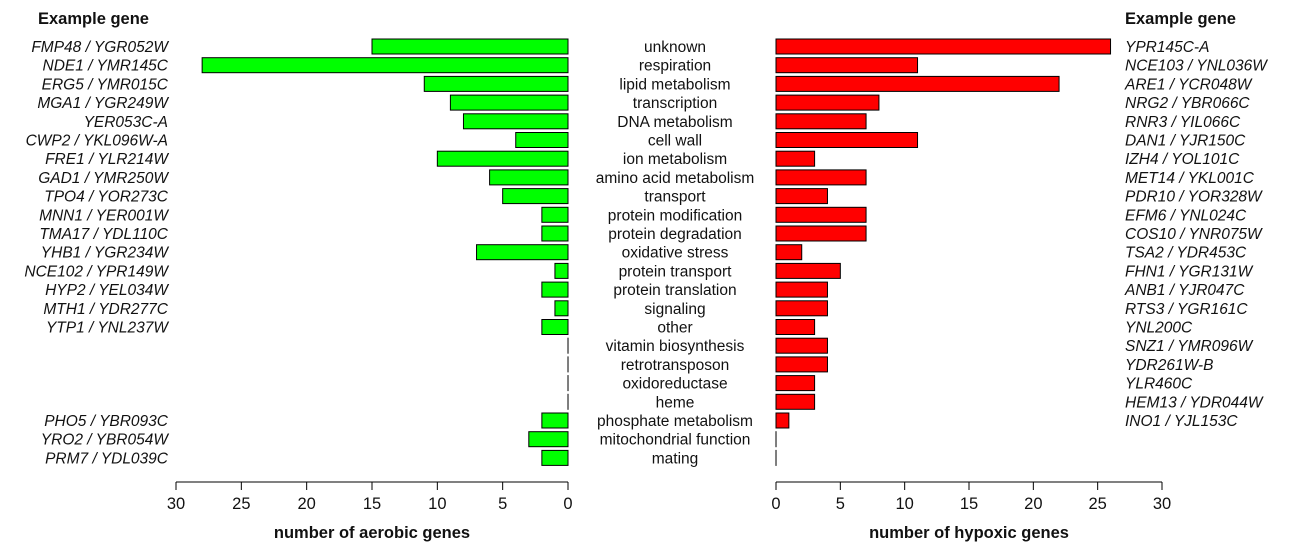 The image size is (1295, 546). Describe the element at coordinates (1185, 141) in the screenshot. I see `hypoxic-example-gene: DAN1 / YJR150C` at that location.